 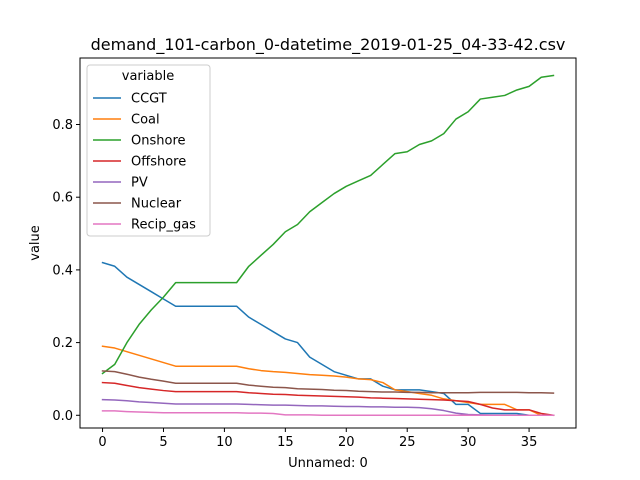 I want to click on legend-label: Nuclear, so click(x=156, y=204).